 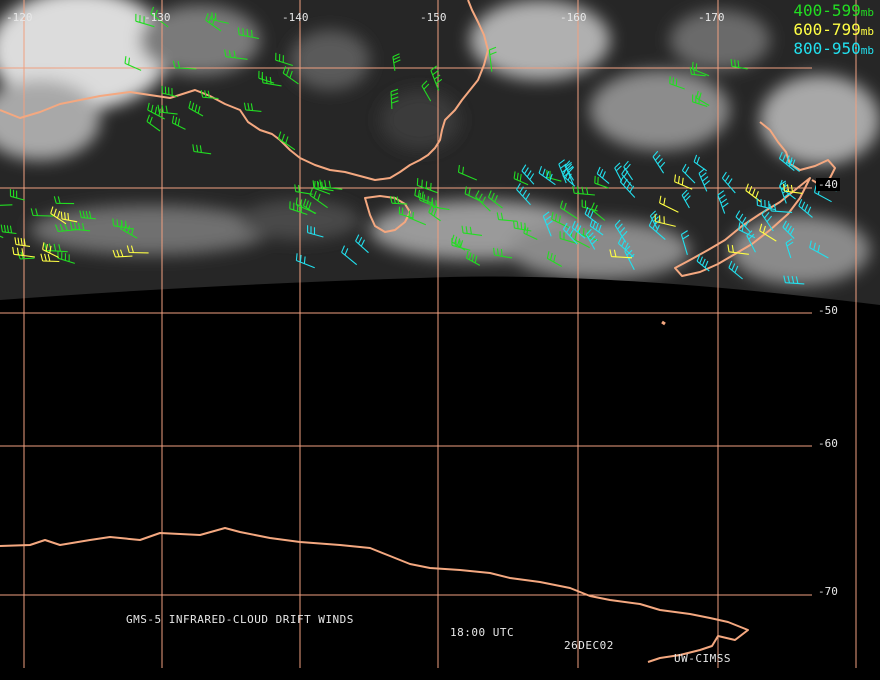 What do you see at coordinates (833, 49) in the screenshot?
I see `legend-item-800-950: 800-950mb` at bounding box center [833, 49].